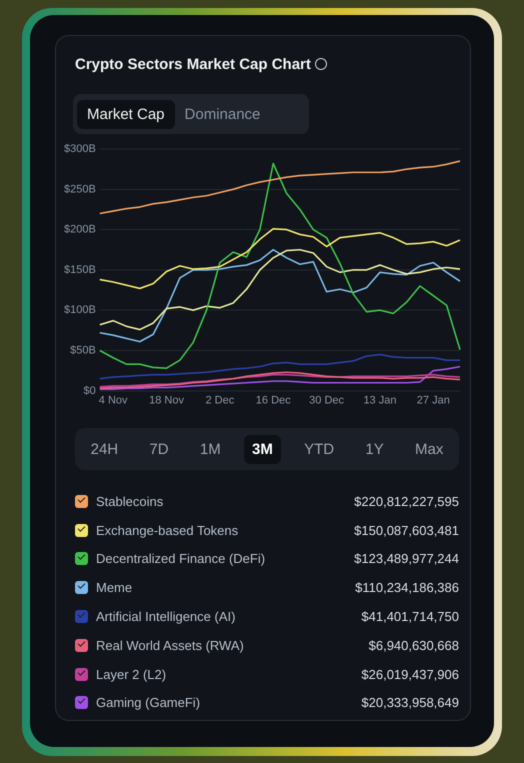 Image resolution: width=524 pixels, height=763 pixels. Describe the element at coordinates (193, 64) in the screenshot. I see `chart-title: Crypto Sectors Market Cap Chart` at that location.